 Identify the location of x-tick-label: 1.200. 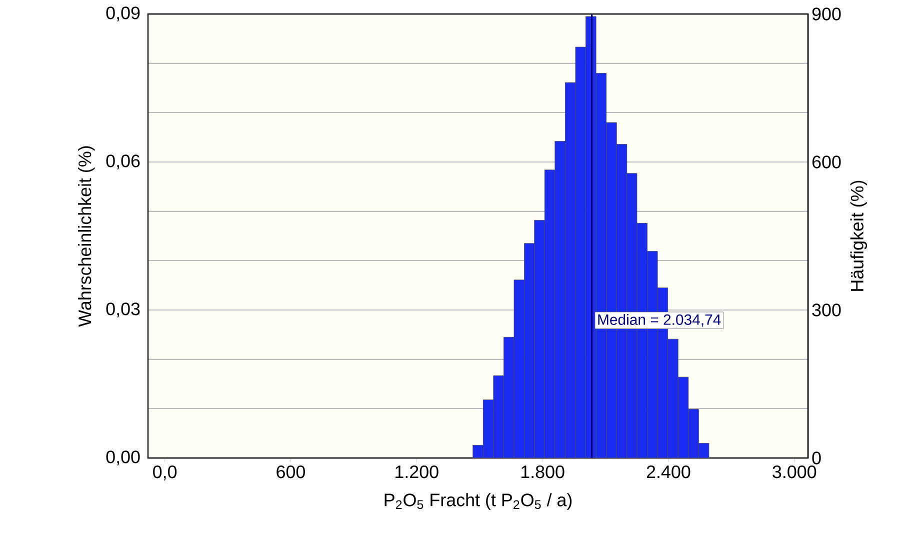
(417, 471).